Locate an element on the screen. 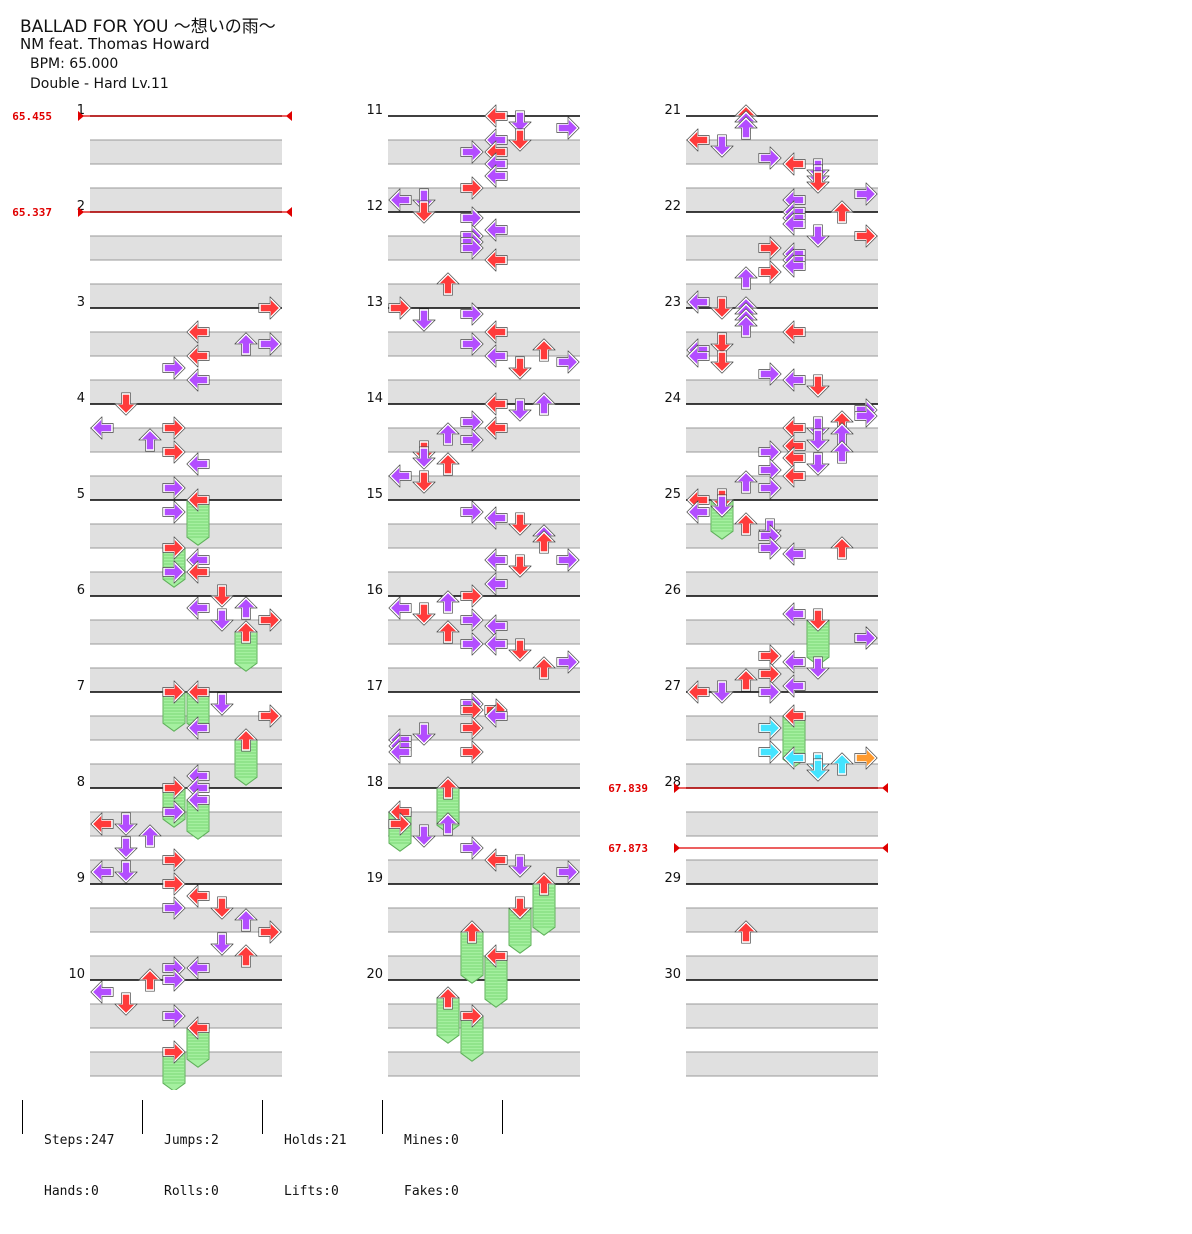  measure-number: 11 is located at coordinates (374, 110).